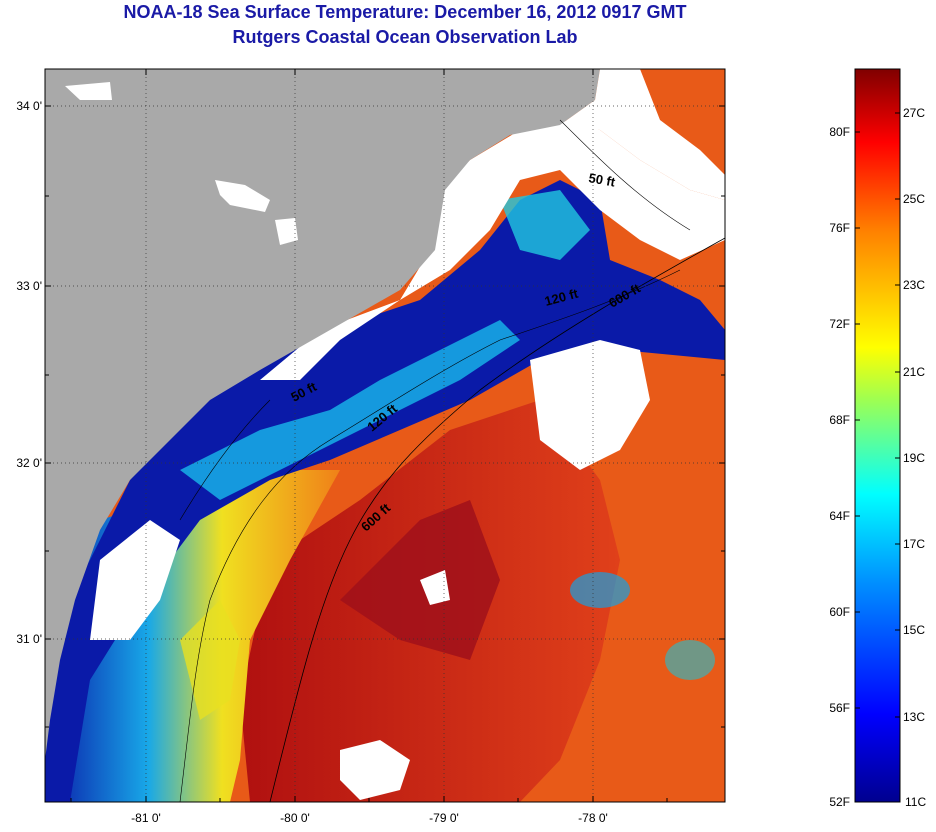 The width and height of the screenshot is (936, 832). I want to click on longitude-label: -78 0', so click(593, 818).